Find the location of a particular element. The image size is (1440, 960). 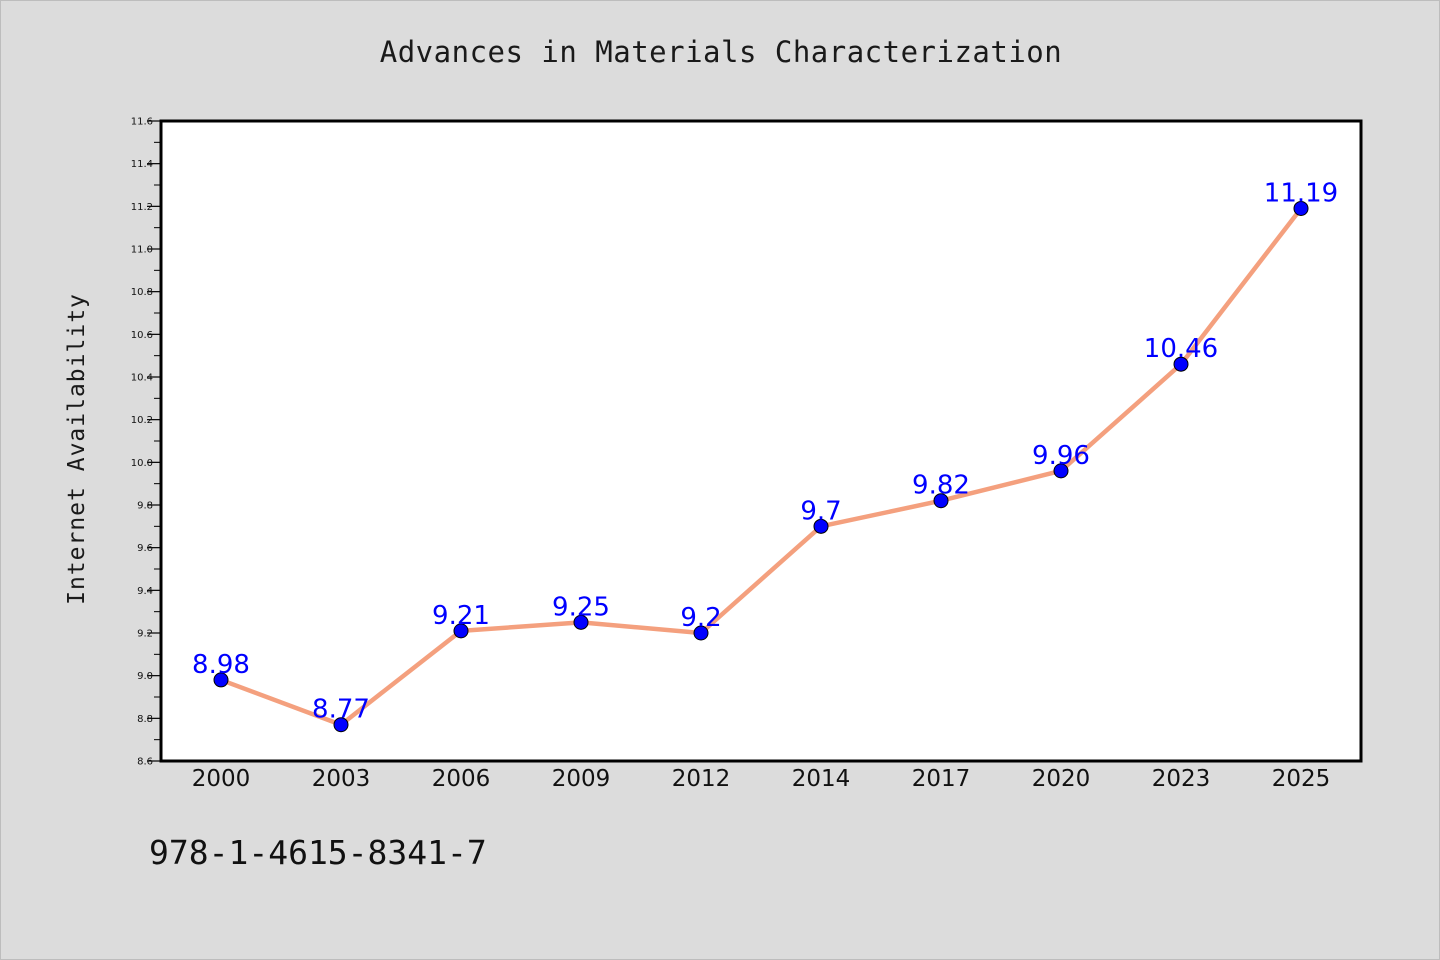

y-tick-label: 10.8 is located at coordinates (142, 292).